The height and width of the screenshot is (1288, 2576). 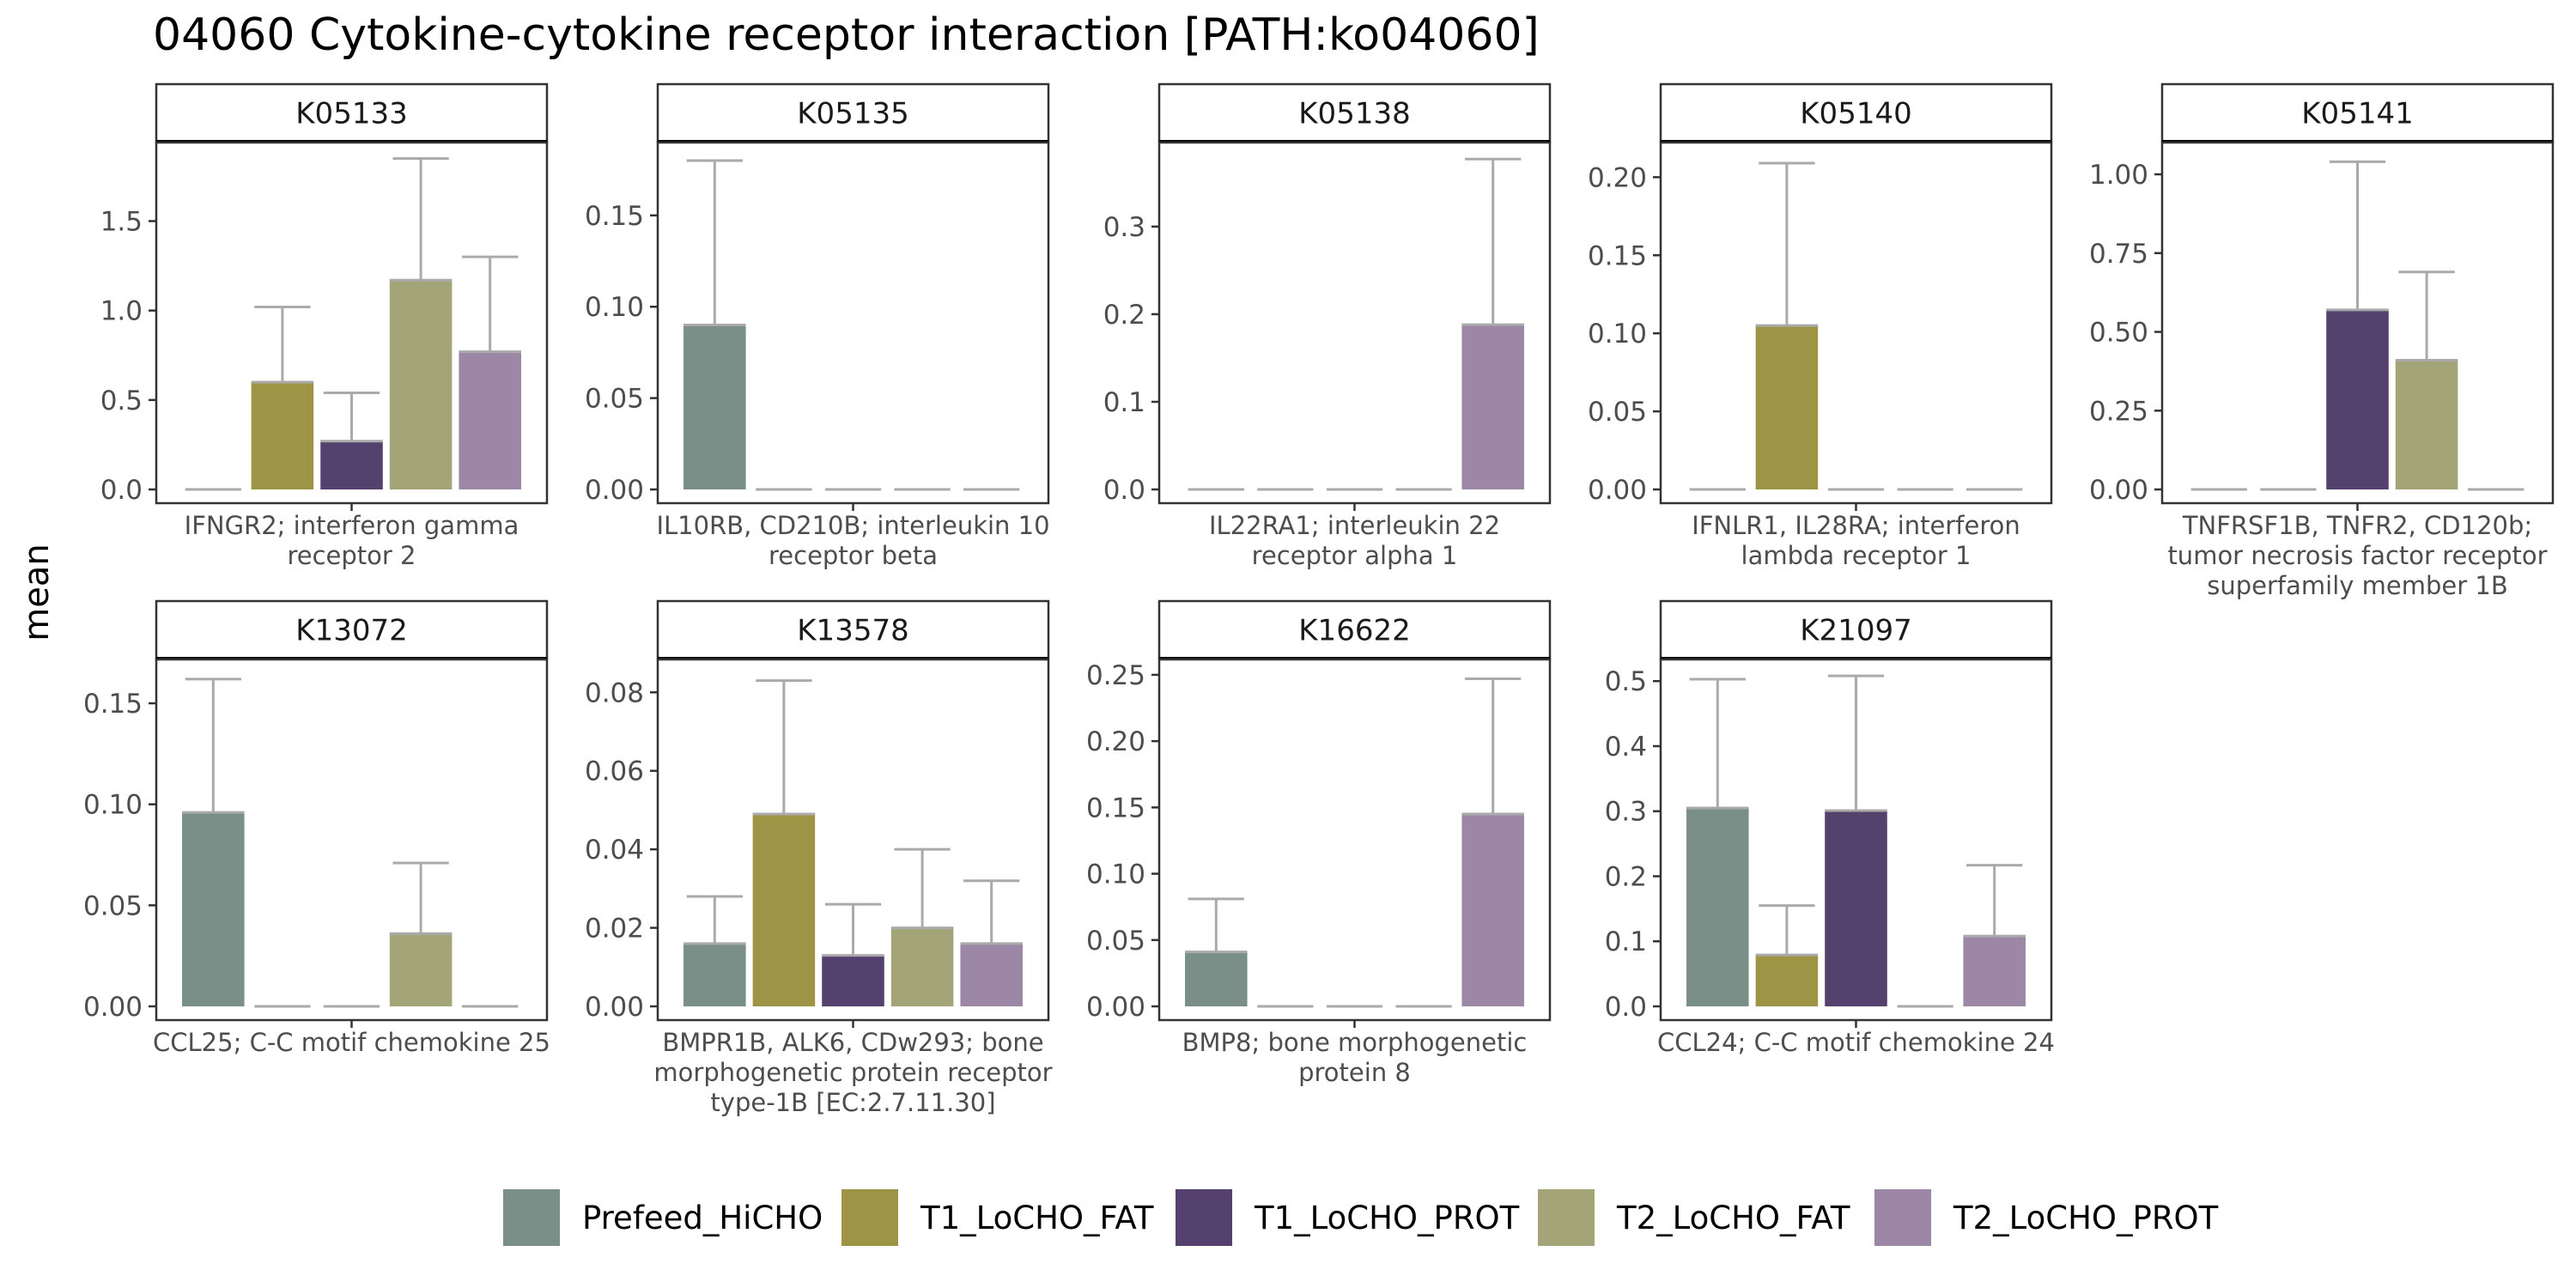 I want to click on legend-label: Prefeed_HiCHO, so click(x=702, y=1218).